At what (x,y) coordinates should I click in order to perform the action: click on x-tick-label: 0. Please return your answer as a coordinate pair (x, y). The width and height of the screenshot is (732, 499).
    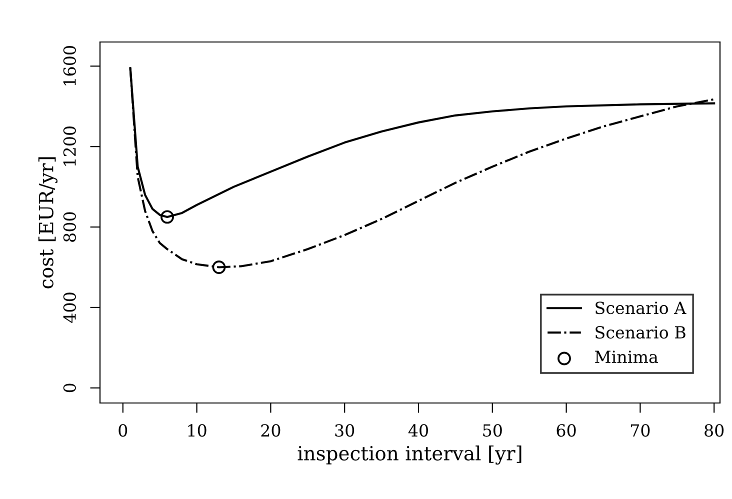
    Looking at the image, I should click on (123, 430).